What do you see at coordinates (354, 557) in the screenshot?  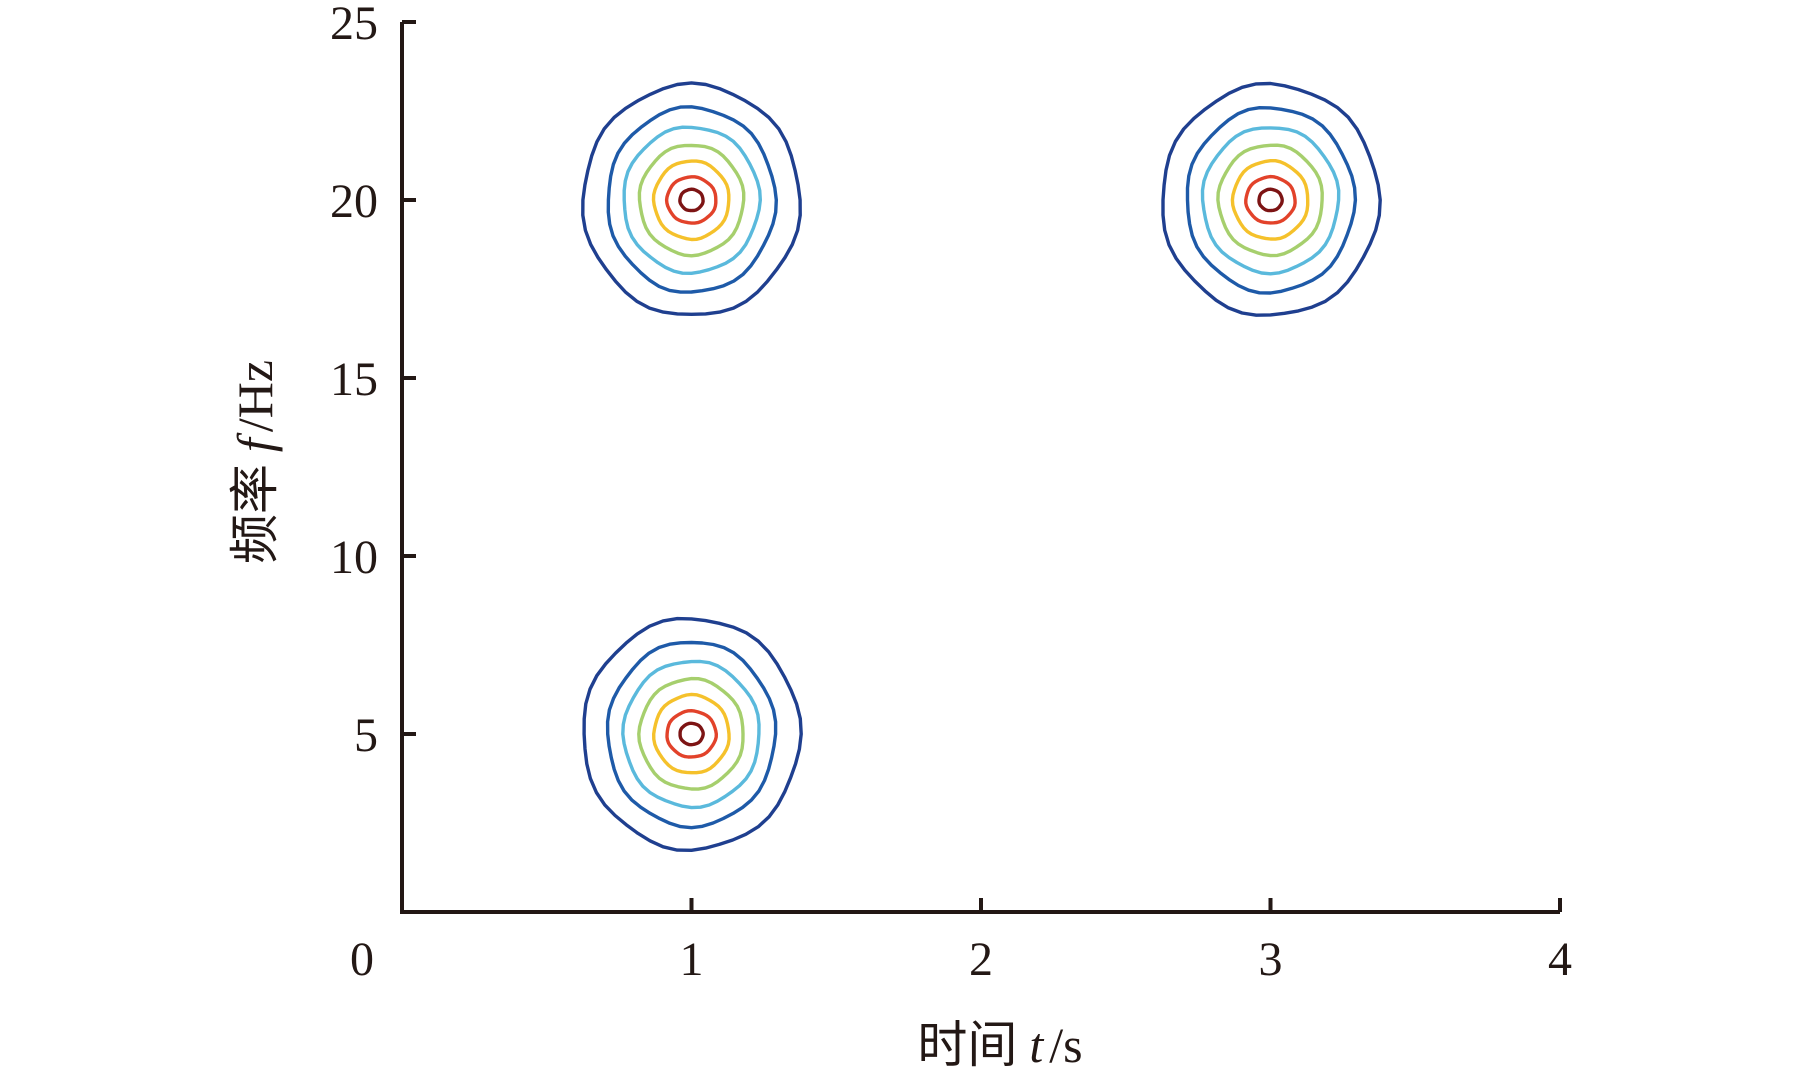 I see `y-tick-label: 10` at bounding box center [354, 557].